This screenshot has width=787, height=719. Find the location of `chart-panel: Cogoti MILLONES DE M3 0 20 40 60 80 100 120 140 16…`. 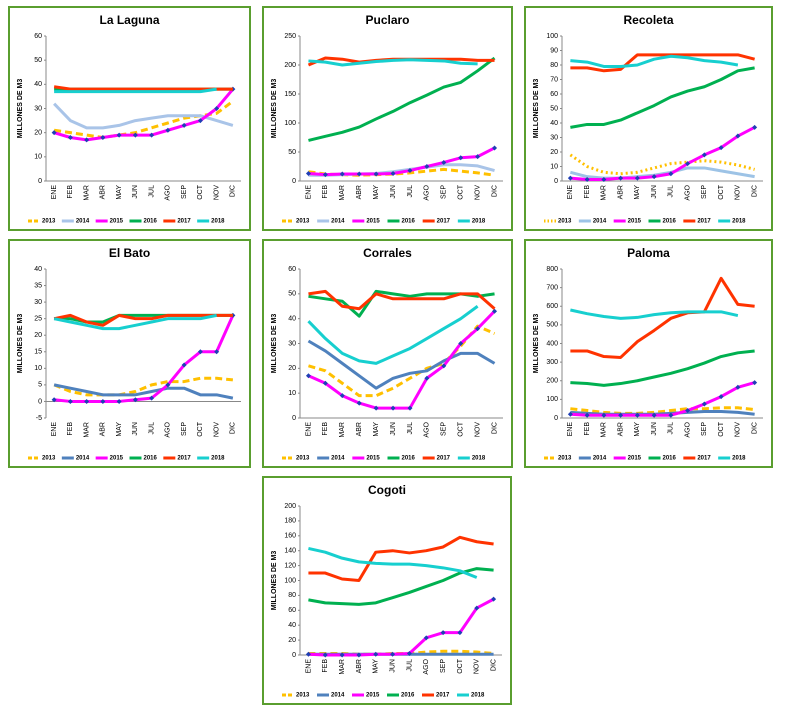

chart-panel: Cogoti MILLONES DE M3 0 20 40 60 80 100 120 140 16… is located at coordinates (387, 590).